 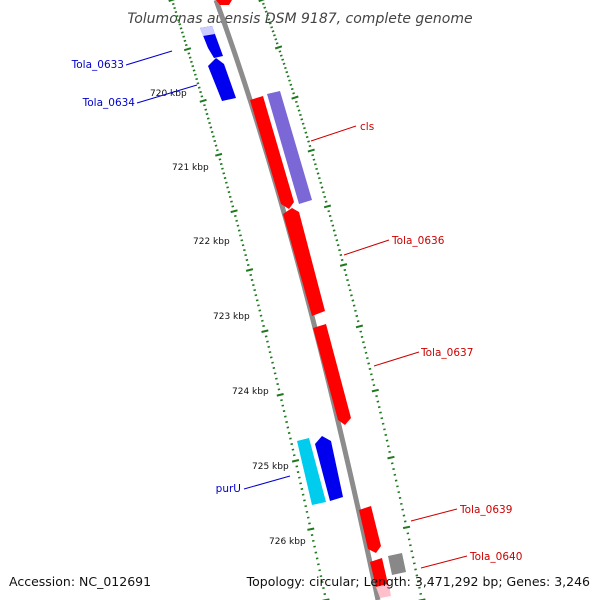 What do you see at coordinates (190, 168) in the screenshot?
I see `kbp-label: 721 kbp` at bounding box center [190, 168].